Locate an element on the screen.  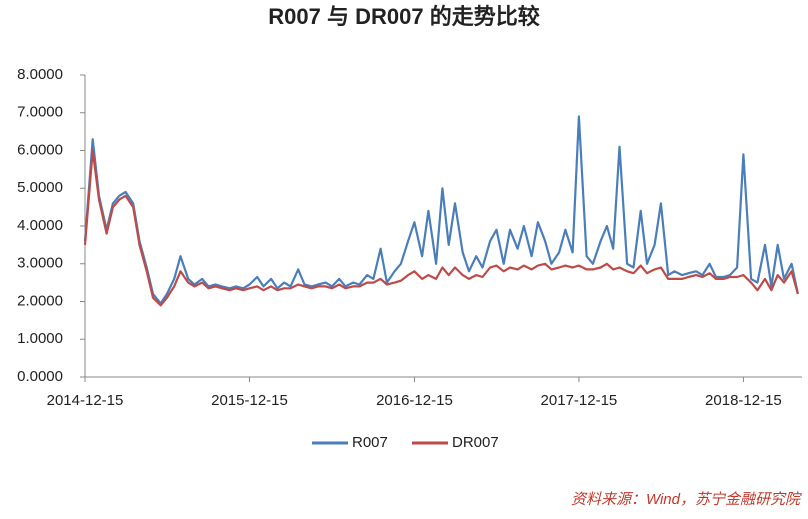
y-tick-label: 4.0000 is located at coordinates (40, 225).